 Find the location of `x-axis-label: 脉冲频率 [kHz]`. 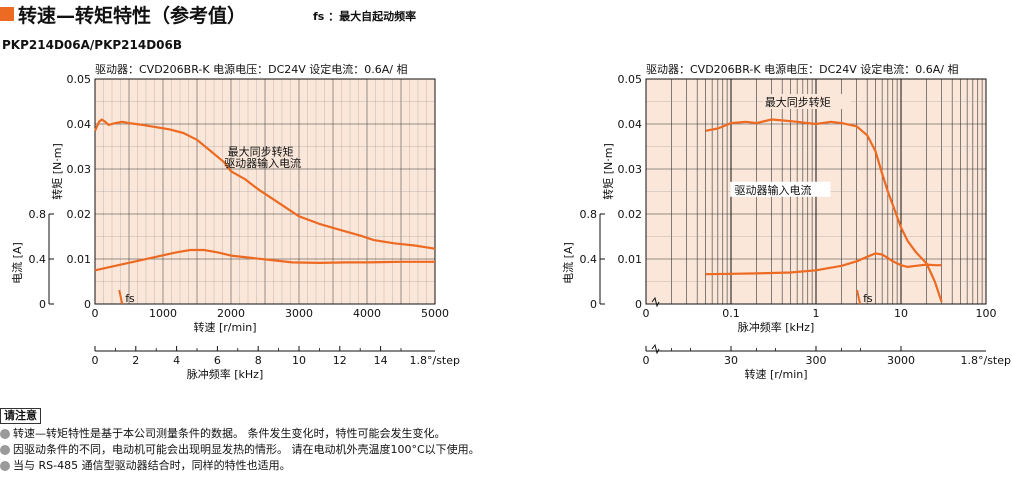

x-axis-label: 脉冲频率 [kHz] is located at coordinates (776, 327).